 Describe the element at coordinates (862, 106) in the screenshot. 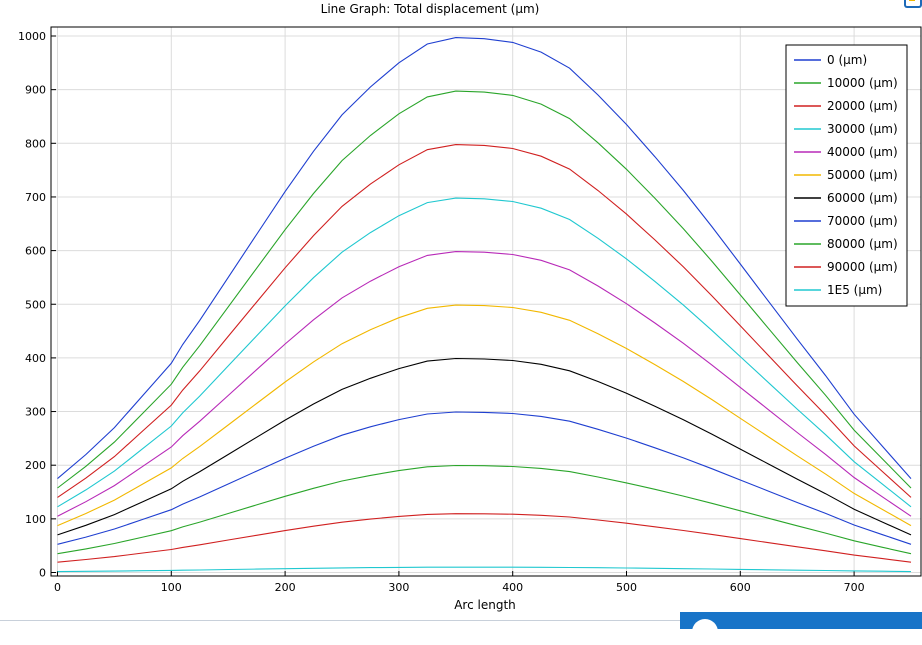

I see `legend-label: 20000 (μm)` at that location.